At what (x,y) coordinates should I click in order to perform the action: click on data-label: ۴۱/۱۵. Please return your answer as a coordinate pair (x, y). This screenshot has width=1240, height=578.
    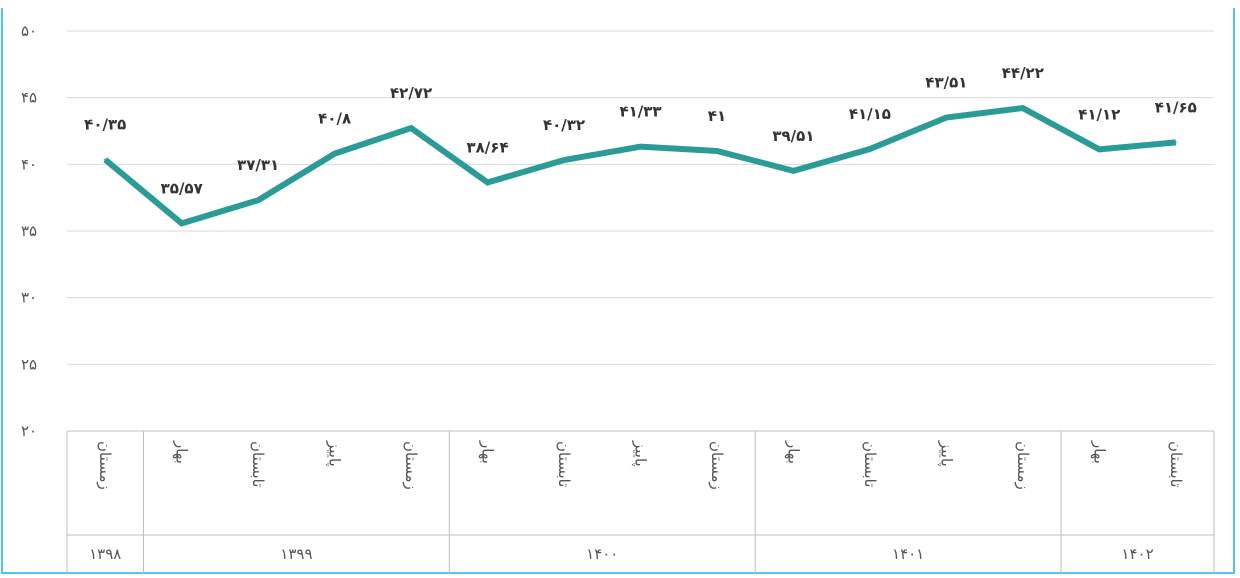
    Looking at the image, I should click on (870, 114).